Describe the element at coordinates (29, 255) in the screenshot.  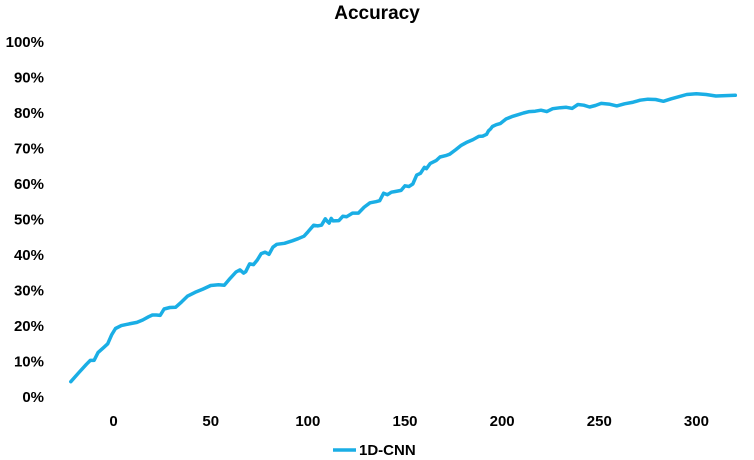
I see `y-tick-label: 40%` at that location.